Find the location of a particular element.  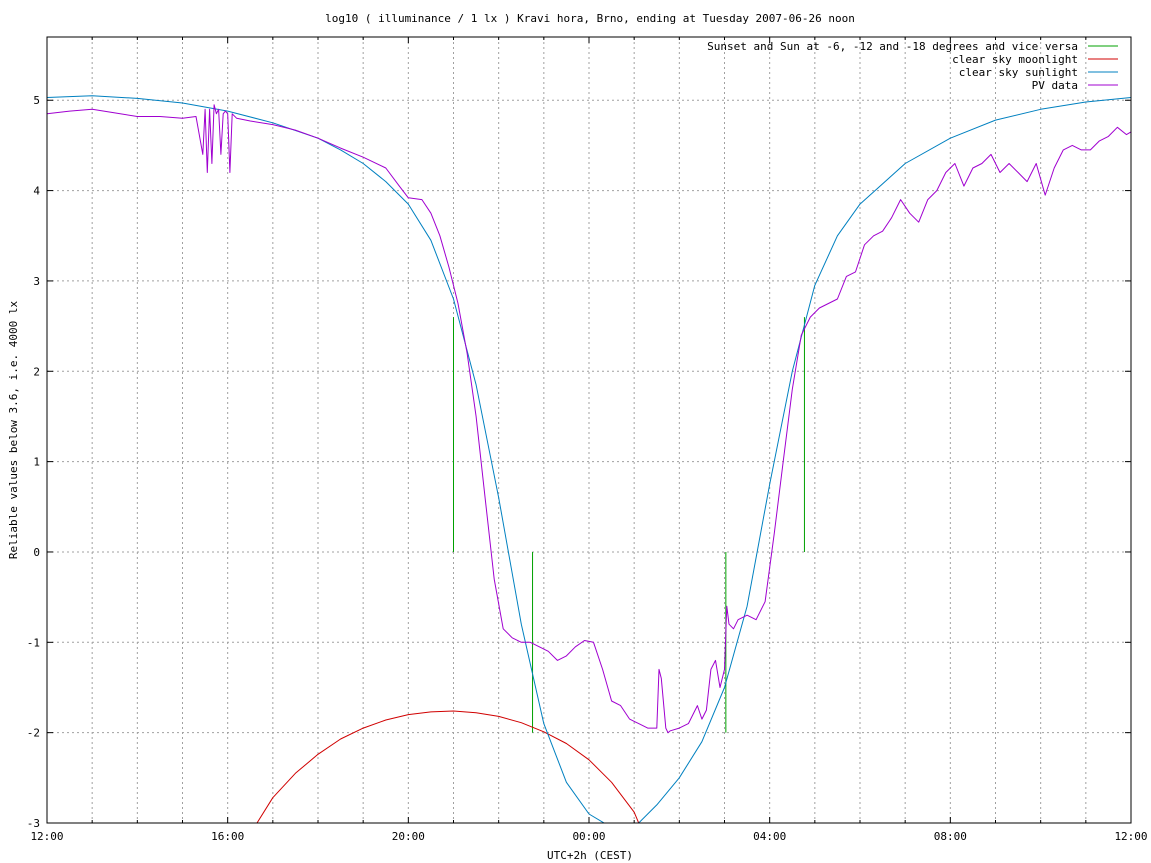

legend-label: clear sky moonlight is located at coordinates (1015, 59).